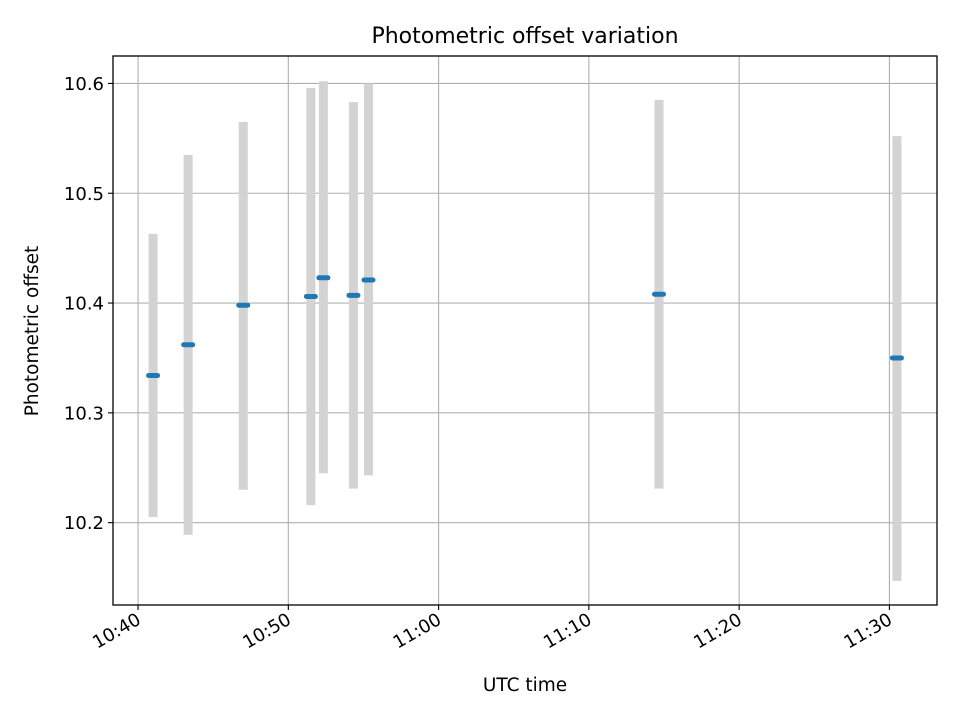 Image resolution: width=960 pixels, height=720 pixels. What do you see at coordinates (524, 36) in the screenshot?
I see `chart-title: Photometric offset variation` at bounding box center [524, 36].